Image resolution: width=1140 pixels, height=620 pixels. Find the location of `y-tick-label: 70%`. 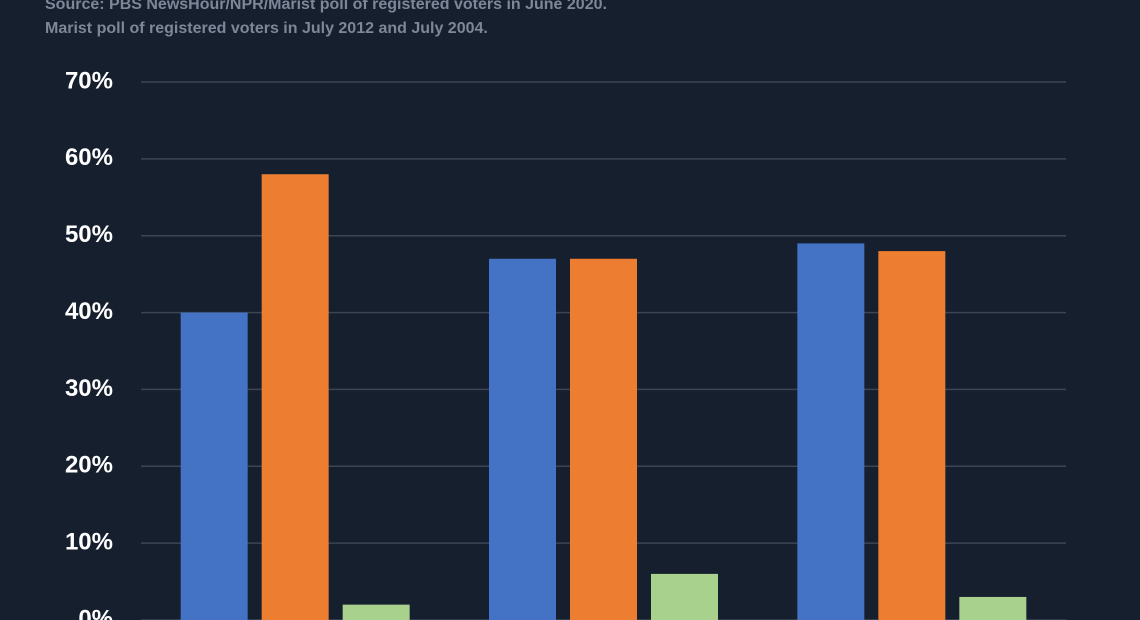

y-tick-label: 70% is located at coordinates (89, 80).